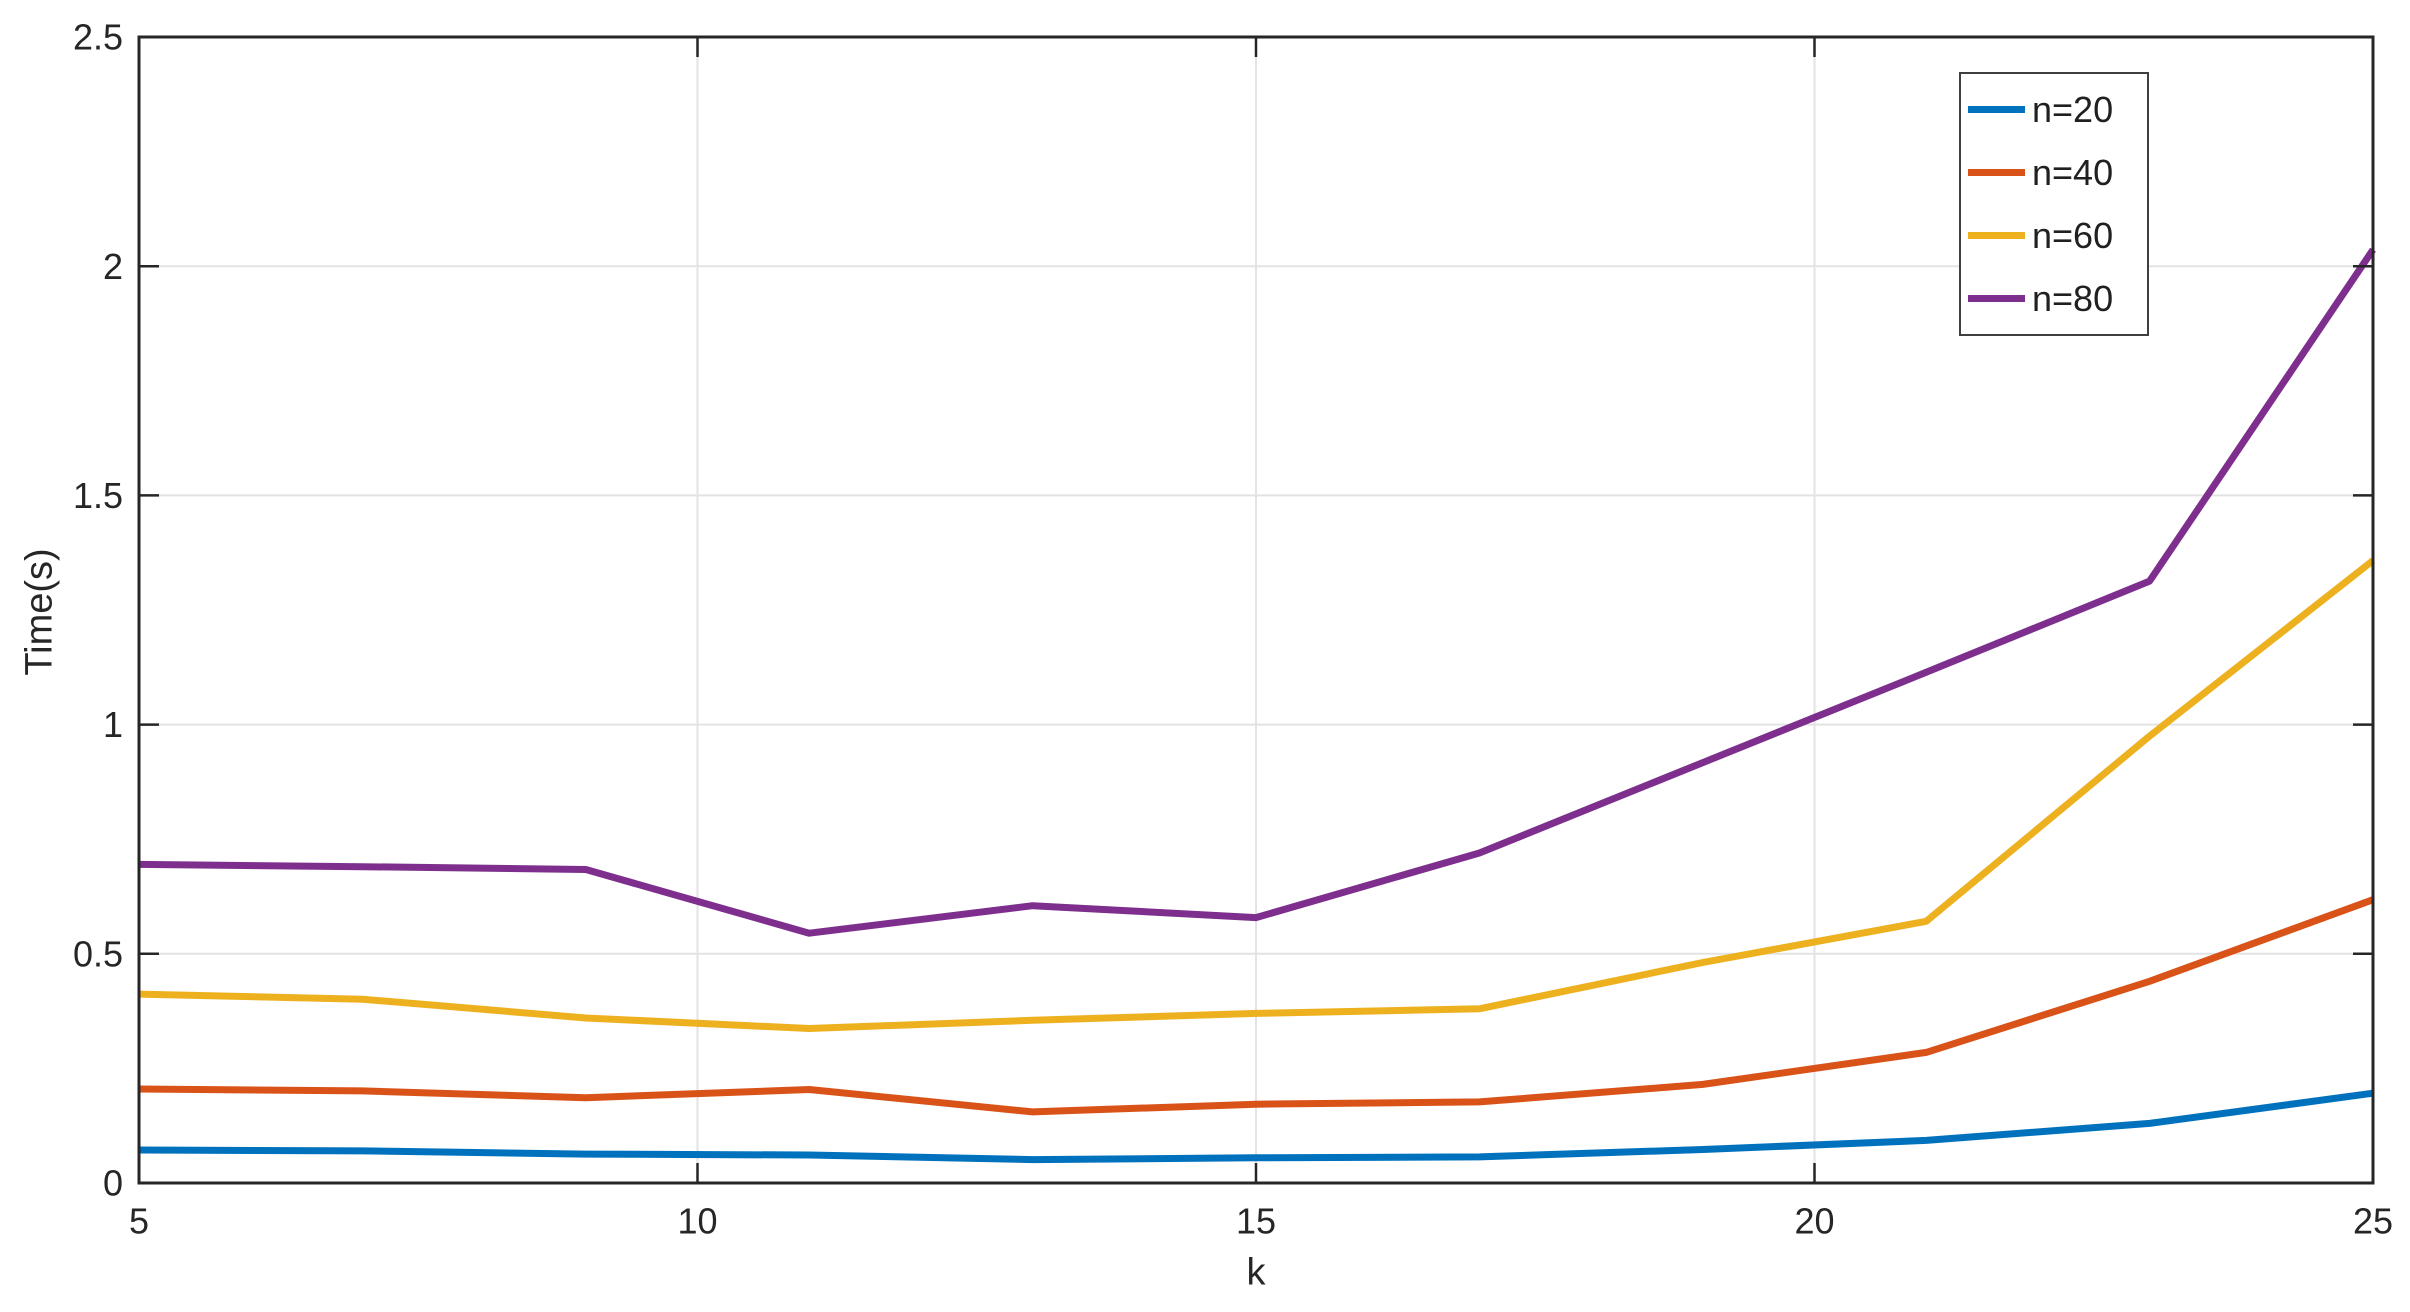 This screenshot has height=1312, width=2410. I want to click on legend-item-n=40: n=40, so click(2056, 172).